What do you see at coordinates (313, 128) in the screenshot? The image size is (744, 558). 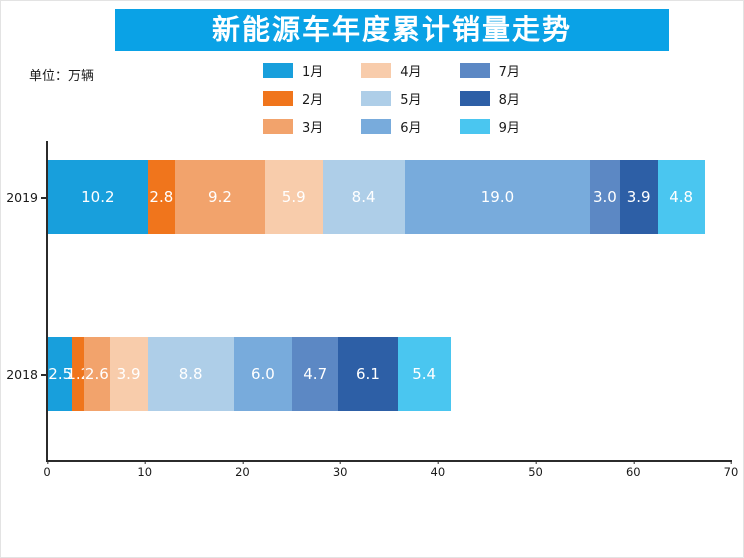 I see `legend-label: 3月` at bounding box center [313, 128].